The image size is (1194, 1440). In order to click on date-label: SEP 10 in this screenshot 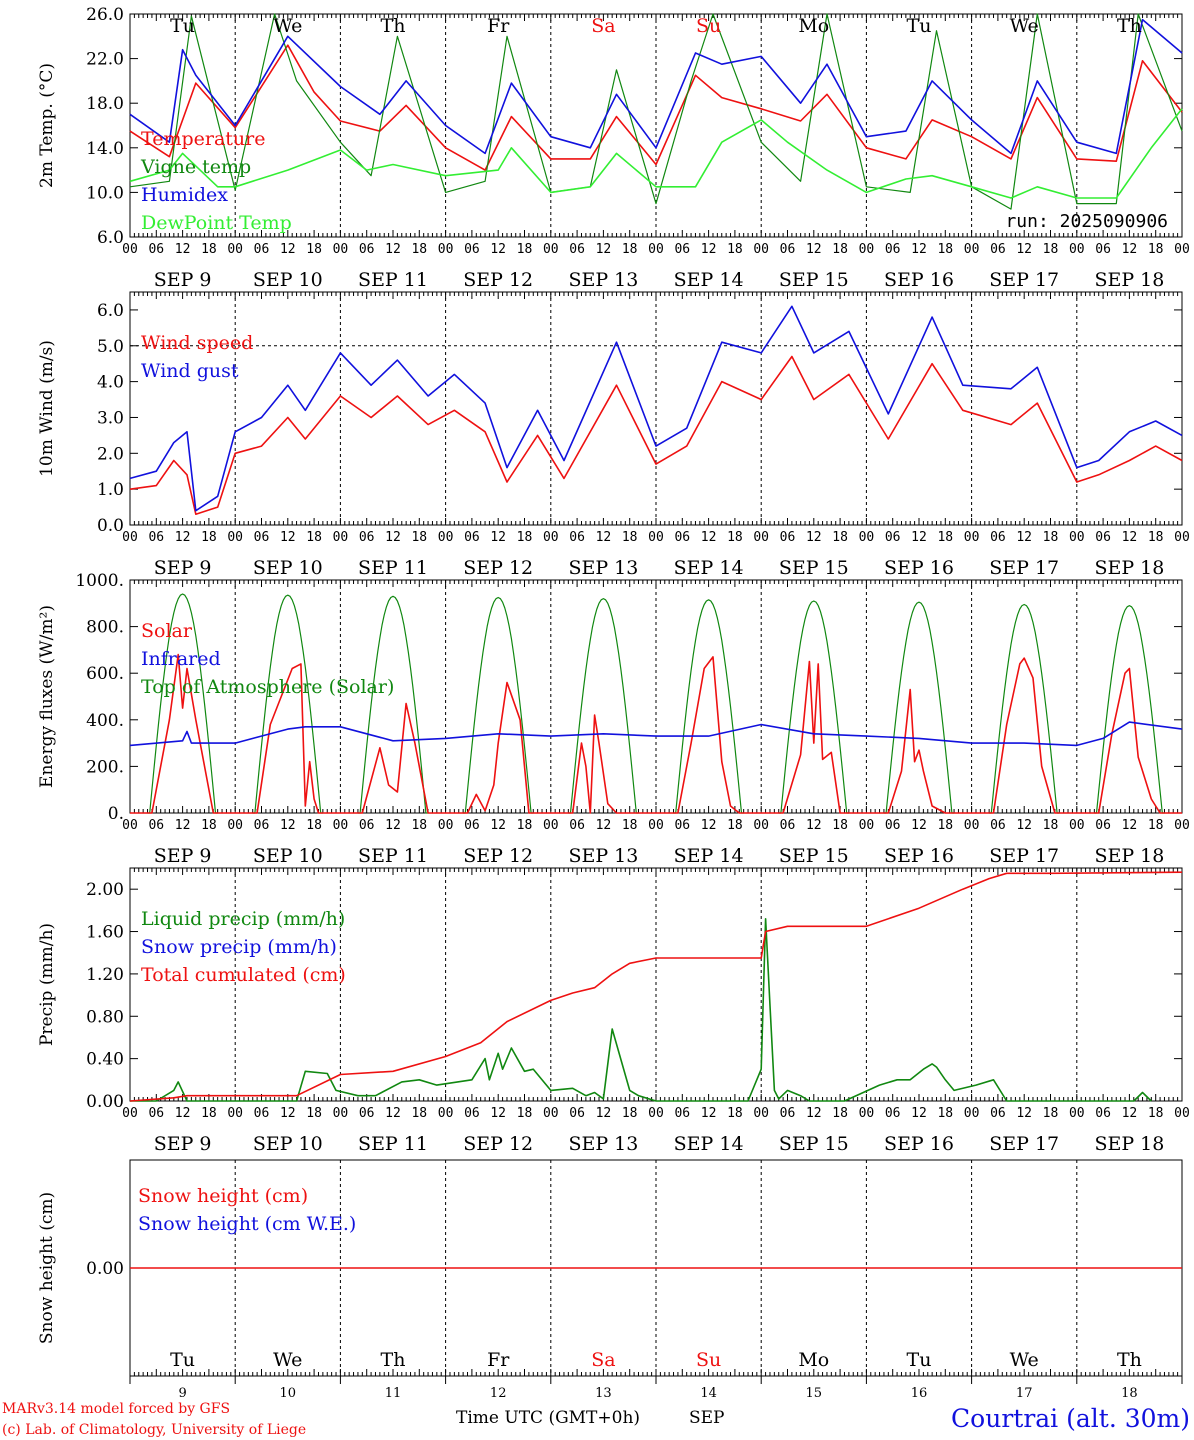, I will do `click(288, 1144)`.